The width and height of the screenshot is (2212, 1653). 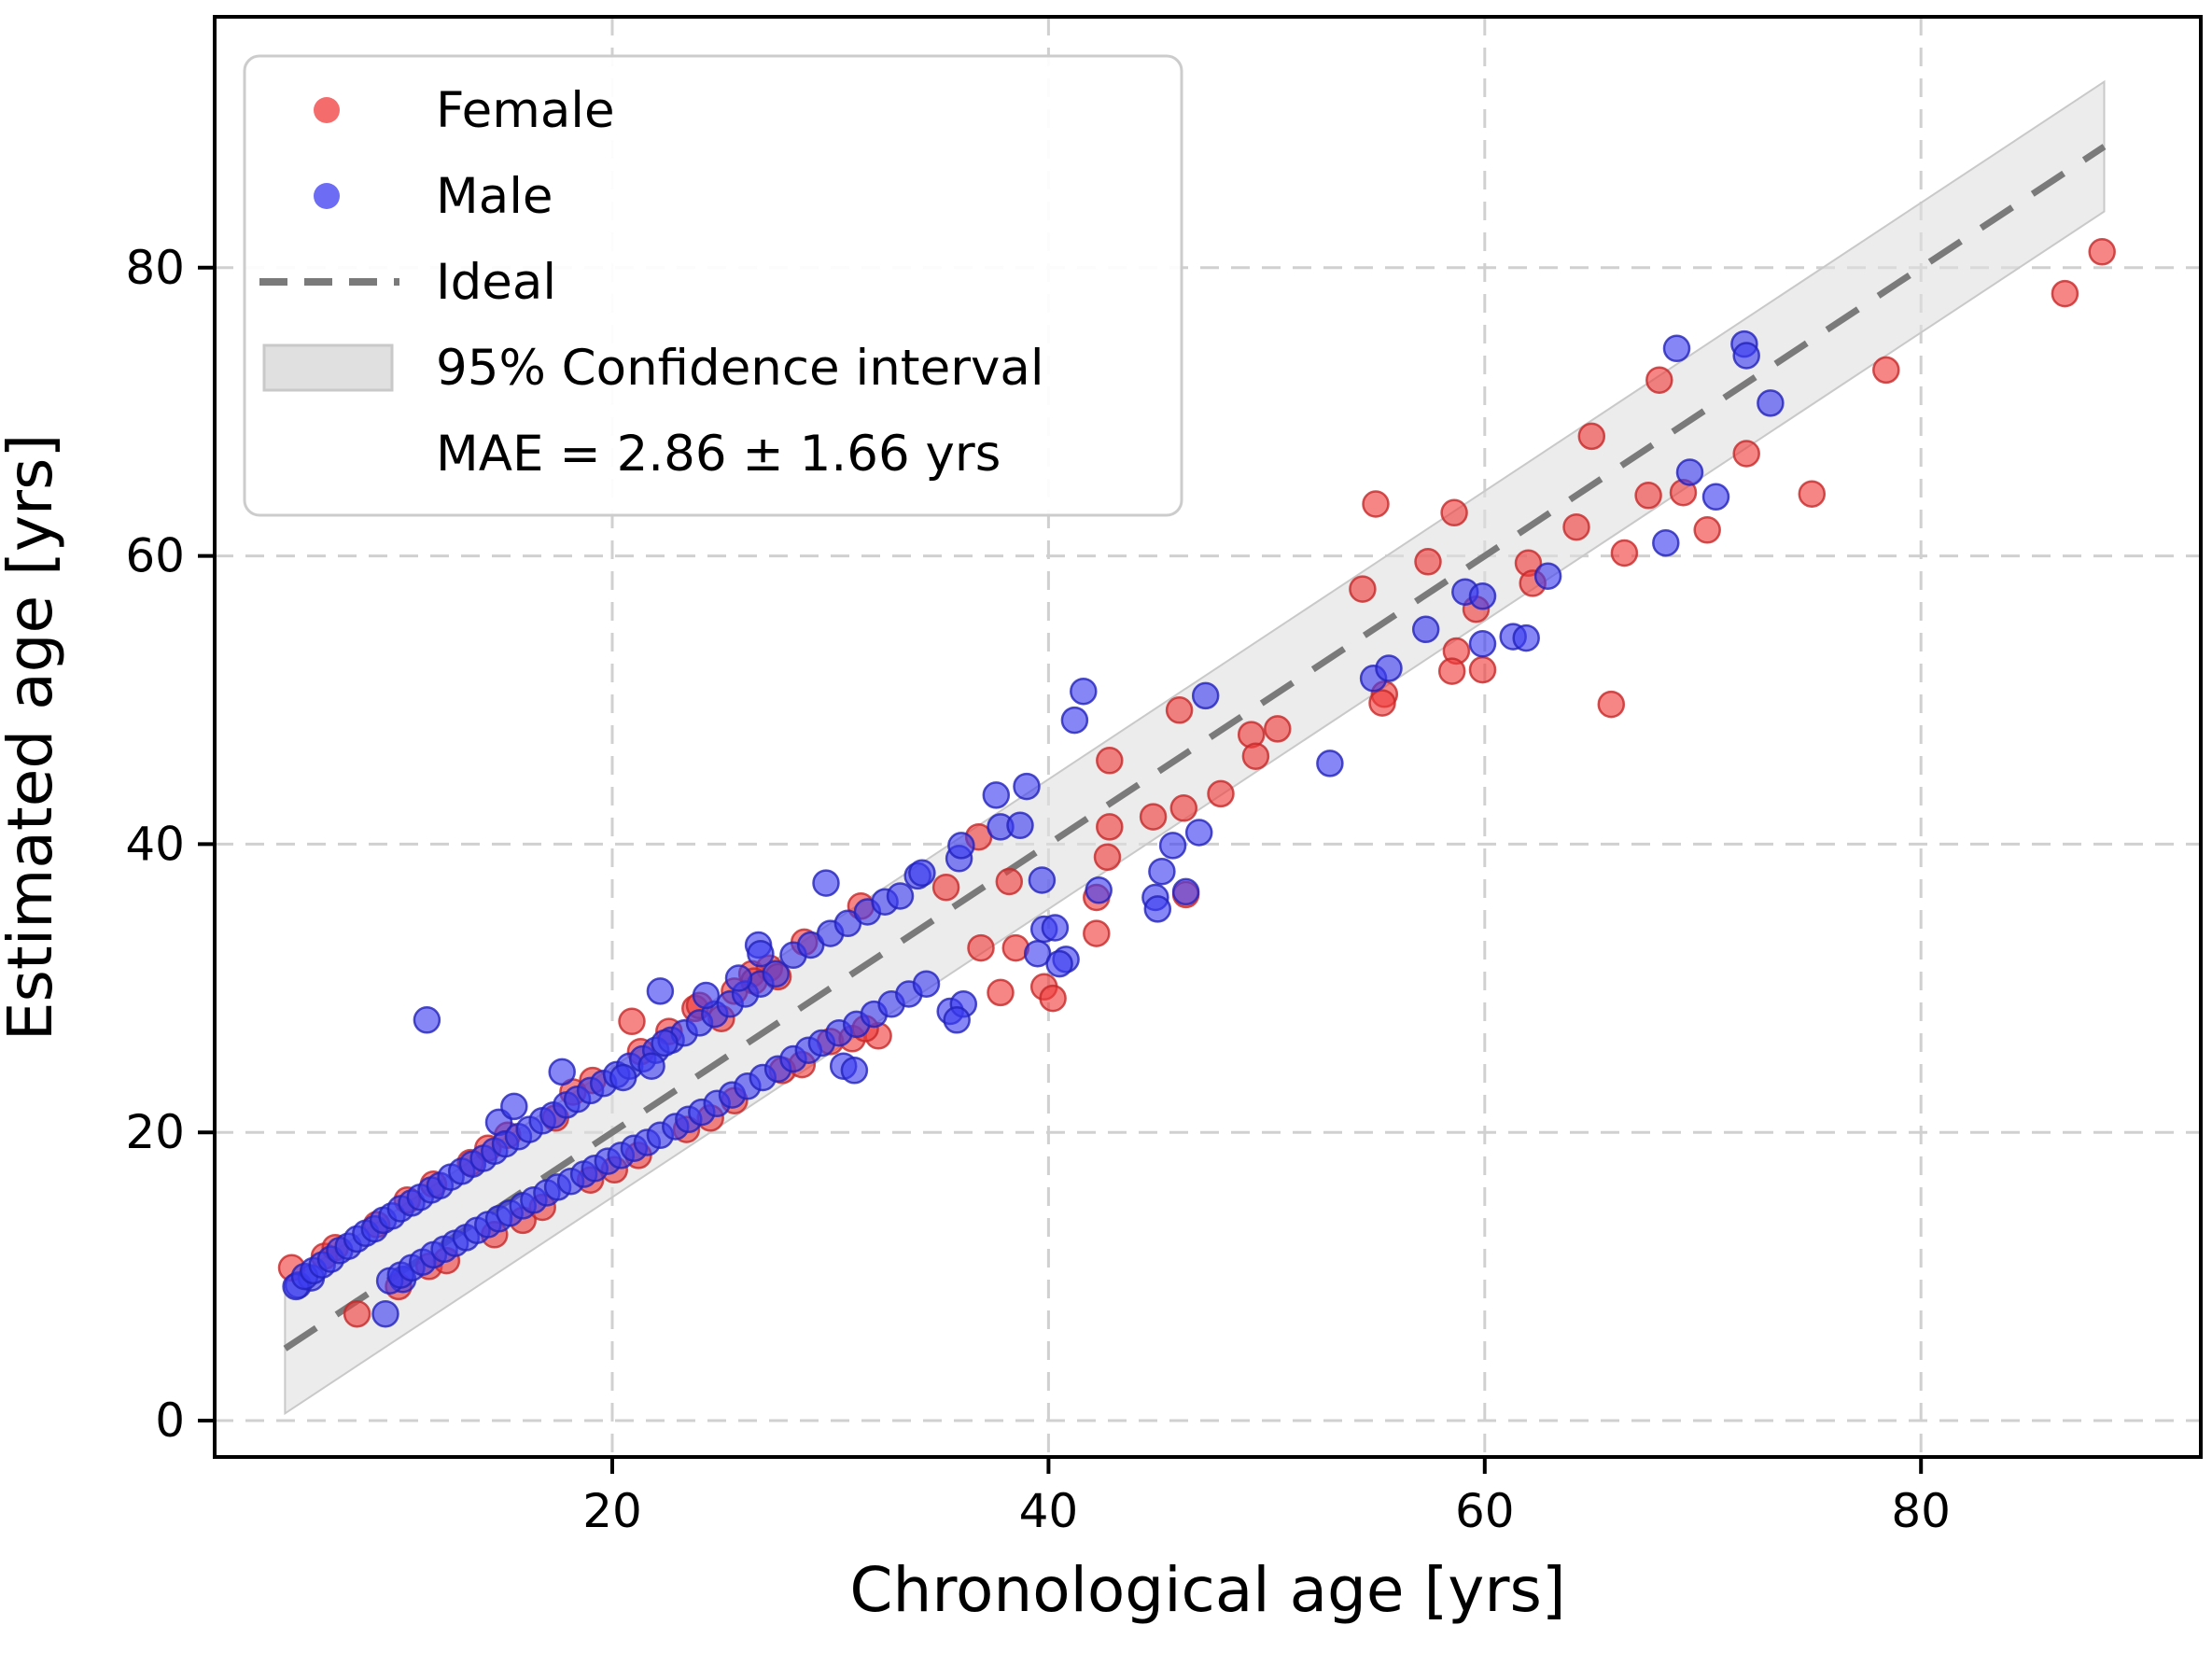 What do you see at coordinates (1921, 1511) in the screenshot?
I see `x-tick-label-80: 80` at bounding box center [1921, 1511].